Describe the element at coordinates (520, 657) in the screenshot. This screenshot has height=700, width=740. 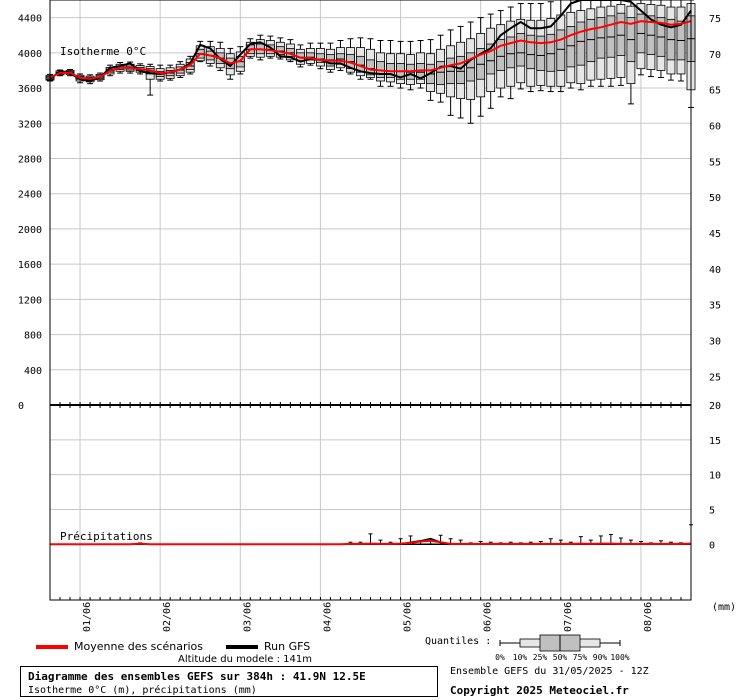
I see `quantile-tick-label: 10%` at that location.